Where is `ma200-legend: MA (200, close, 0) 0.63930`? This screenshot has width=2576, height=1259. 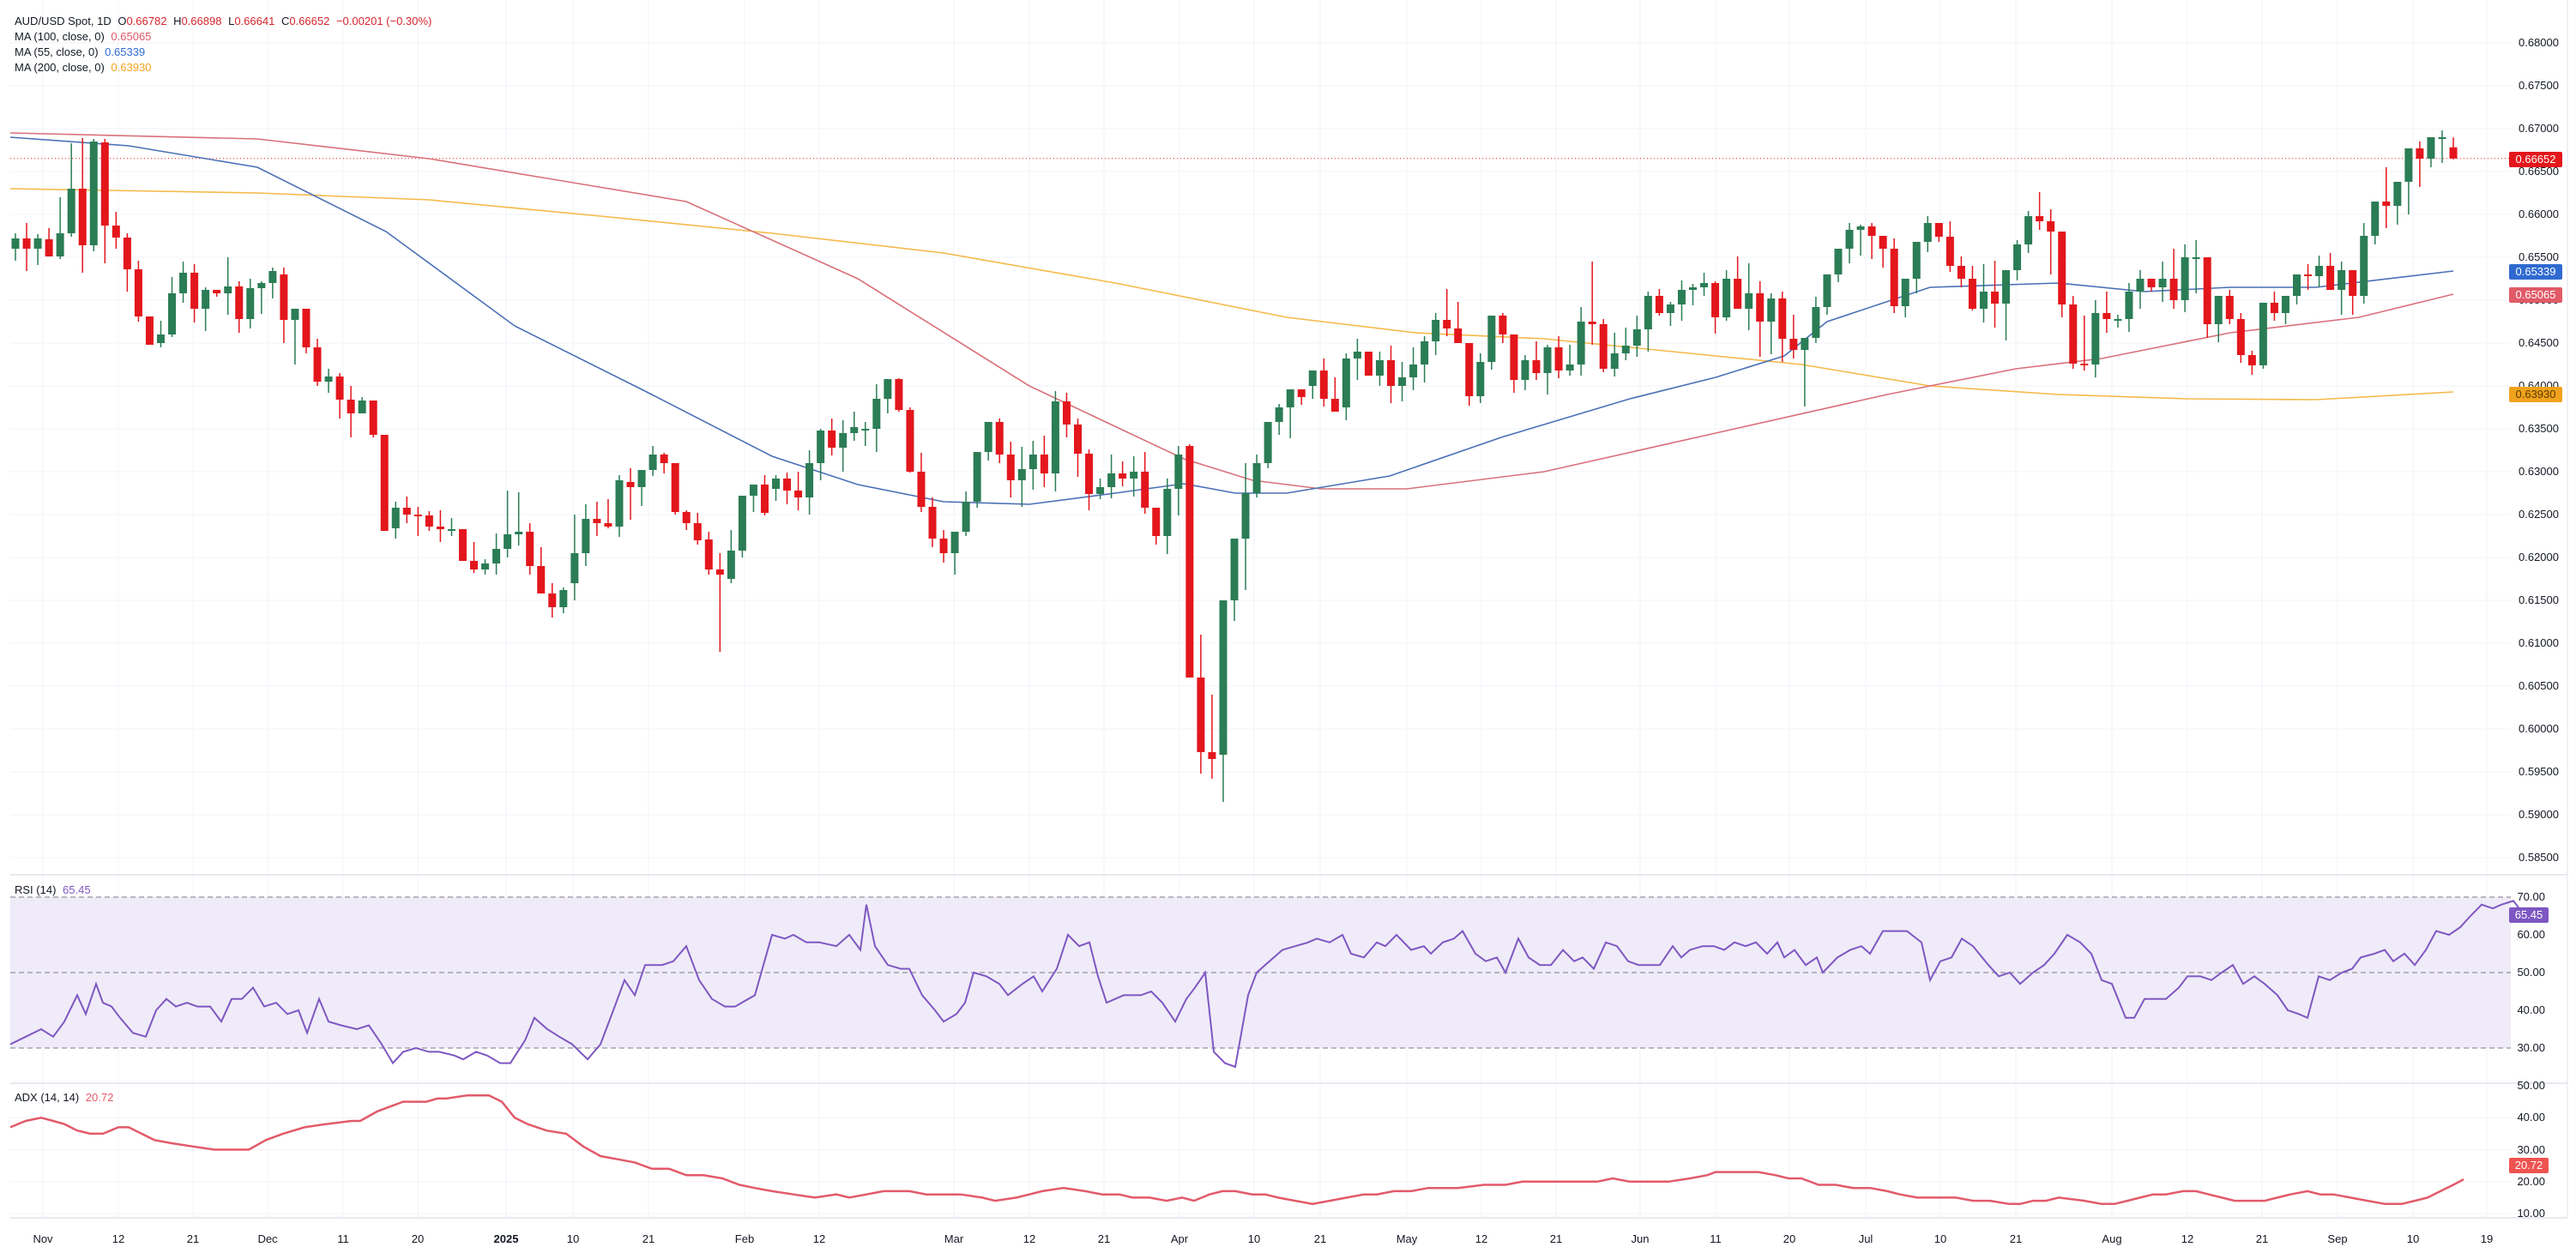 ma200-legend: MA (200, close, 0) 0.63930 is located at coordinates (84, 68).